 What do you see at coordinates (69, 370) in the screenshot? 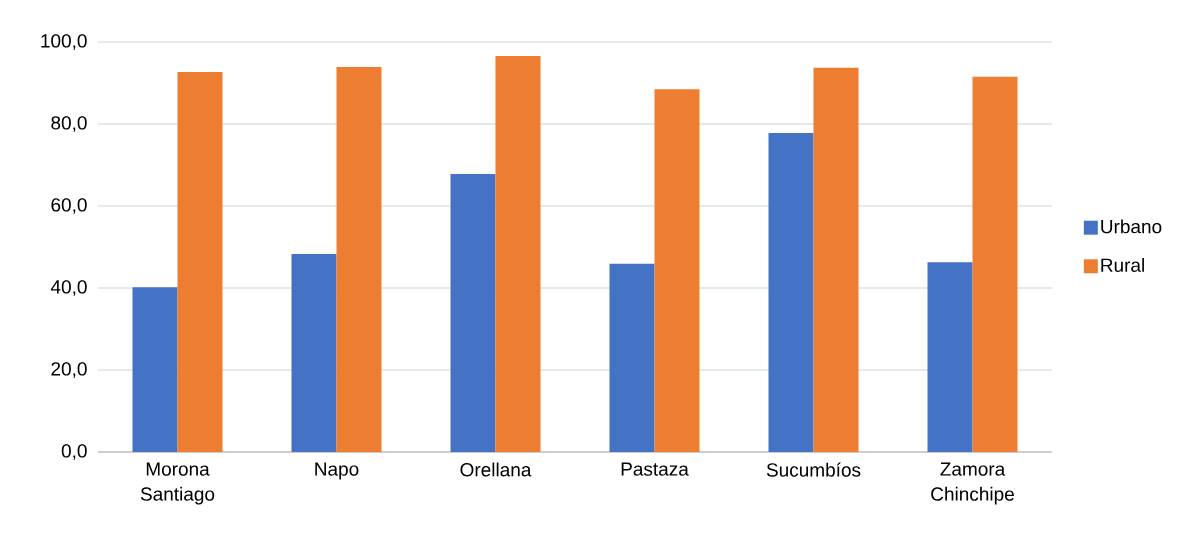
I see `y-tick-label: 20,0` at bounding box center [69, 370].